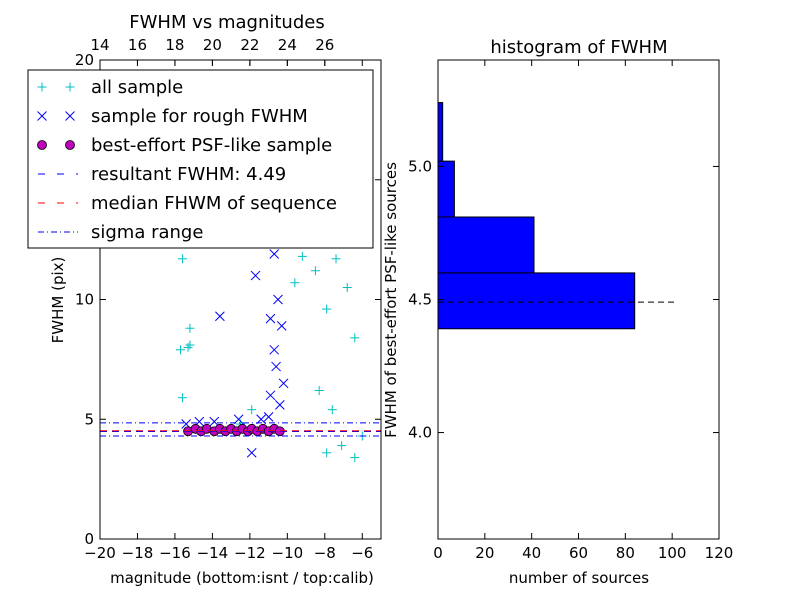  I want to click on x-tick-label: 60, so click(578, 553).